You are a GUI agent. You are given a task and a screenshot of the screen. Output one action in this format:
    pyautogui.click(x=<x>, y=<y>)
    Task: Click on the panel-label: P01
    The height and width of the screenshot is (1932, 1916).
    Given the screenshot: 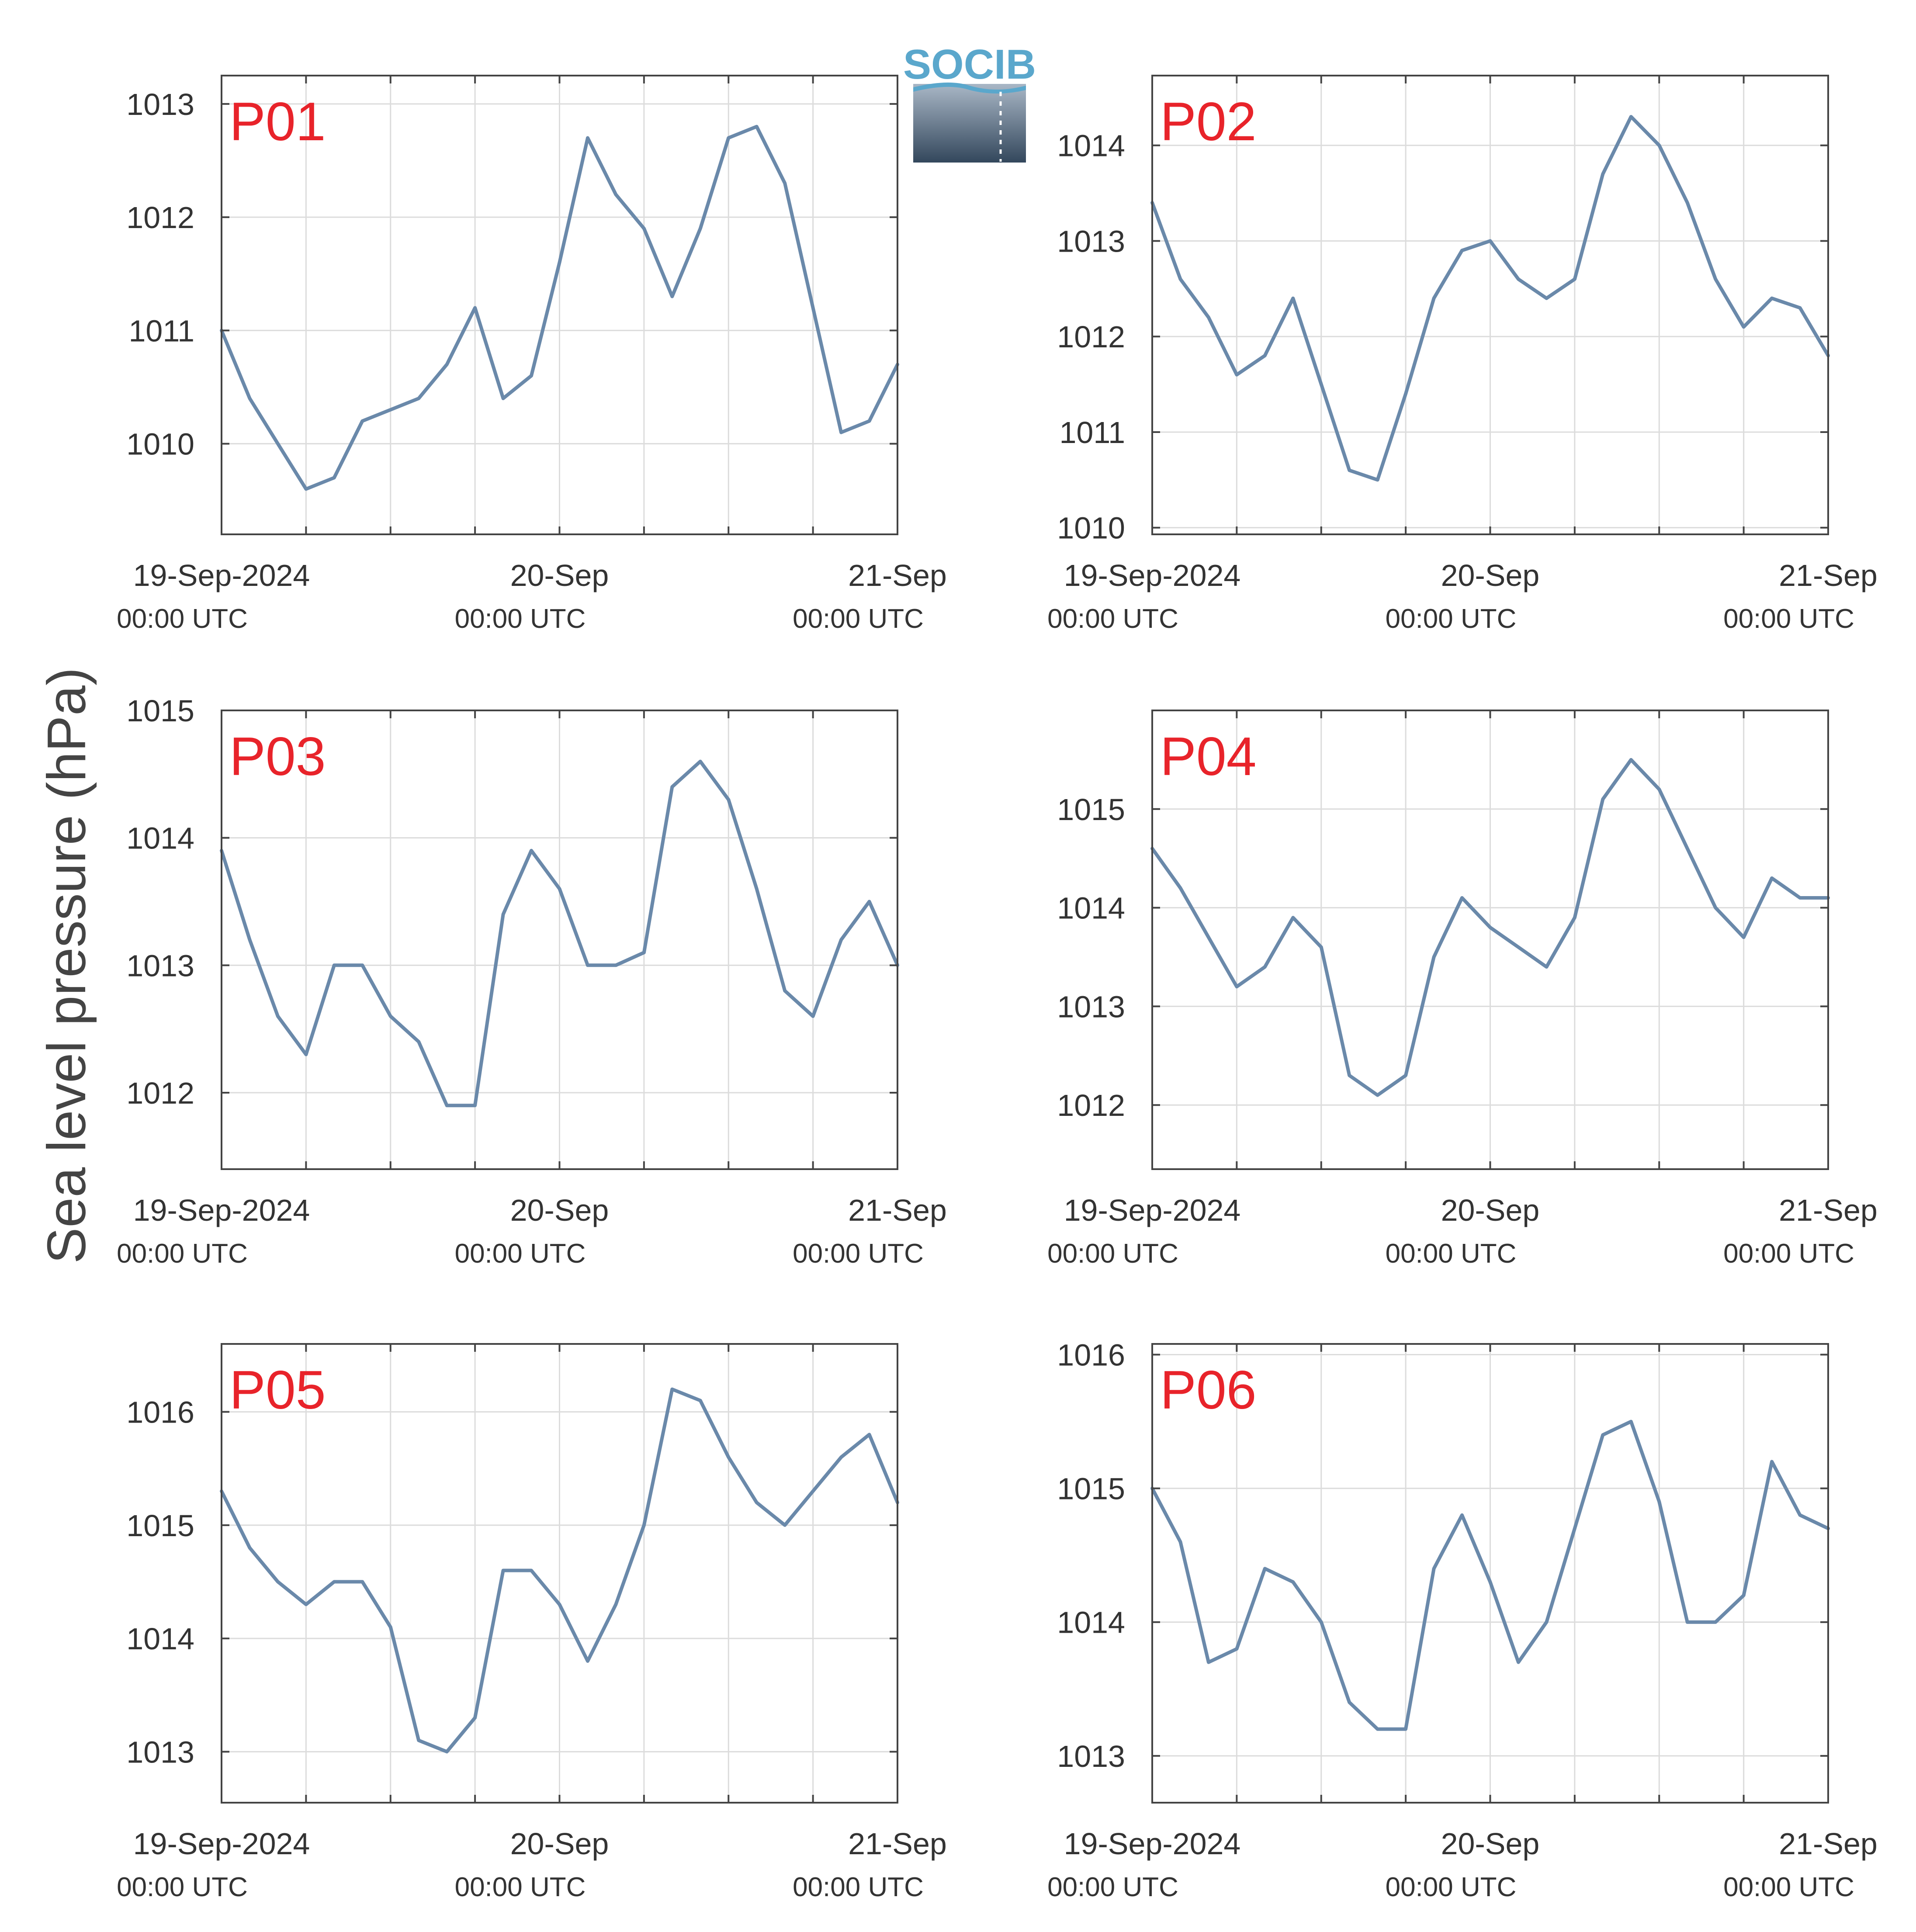 What is the action you would take?
    pyautogui.click(x=277, y=122)
    